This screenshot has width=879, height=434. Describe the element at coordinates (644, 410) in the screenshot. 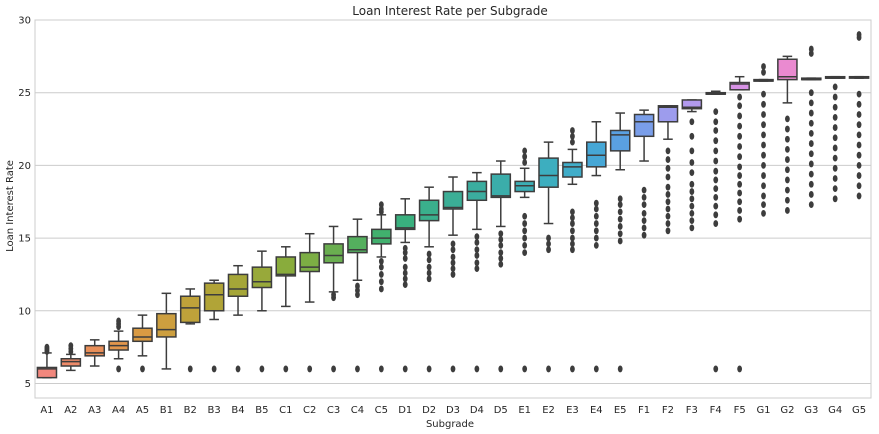

I see `x-tick-label: F1` at that location.